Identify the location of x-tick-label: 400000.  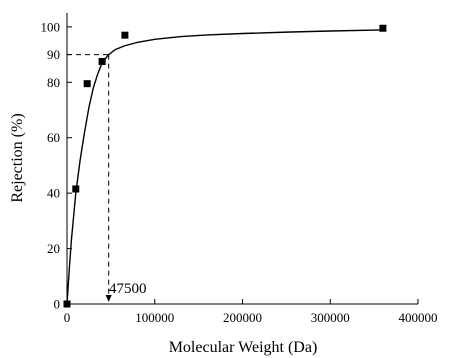
(418, 317).